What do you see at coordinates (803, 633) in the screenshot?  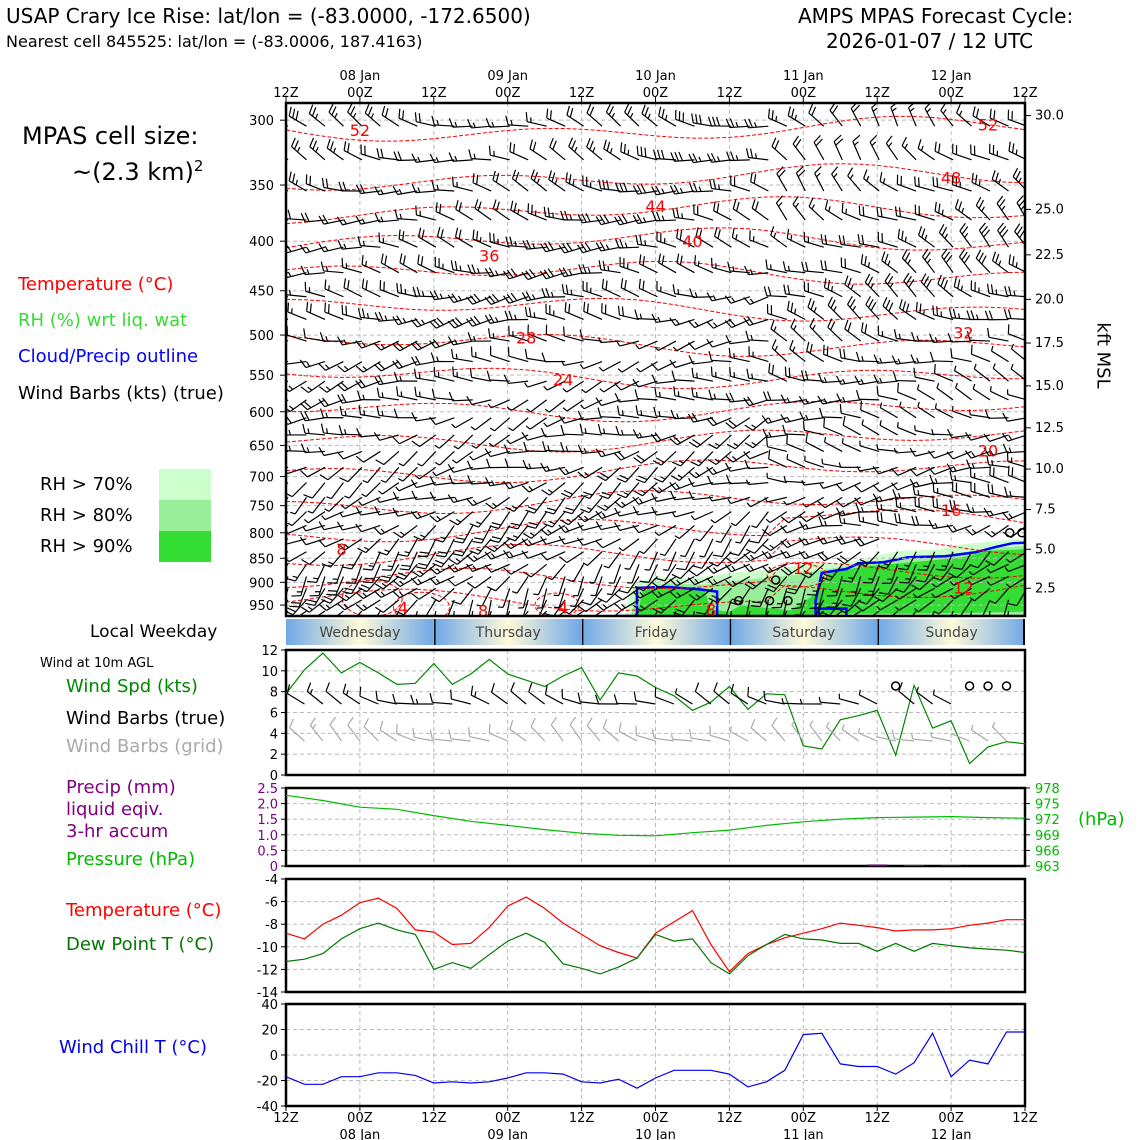 I see `weekday-label: Saturday` at bounding box center [803, 633].